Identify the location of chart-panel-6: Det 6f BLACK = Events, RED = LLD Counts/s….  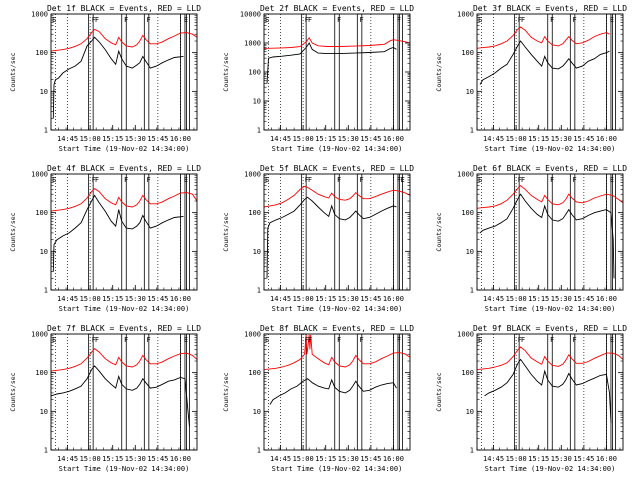
(531, 238).